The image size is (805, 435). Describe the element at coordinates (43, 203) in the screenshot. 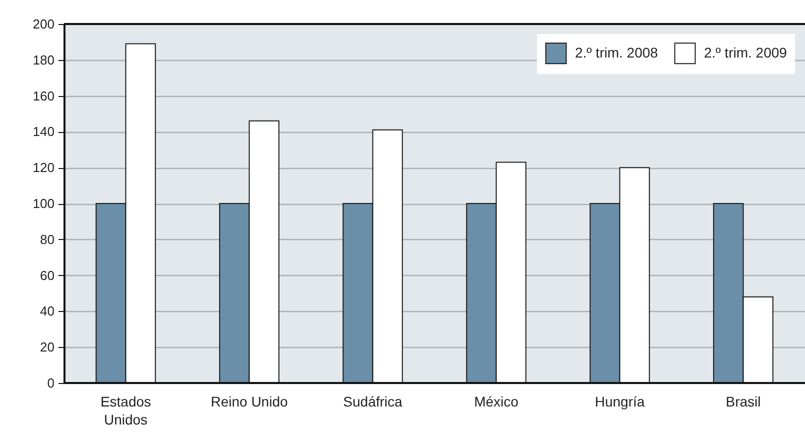

I see `y-tick-label: 100` at that location.